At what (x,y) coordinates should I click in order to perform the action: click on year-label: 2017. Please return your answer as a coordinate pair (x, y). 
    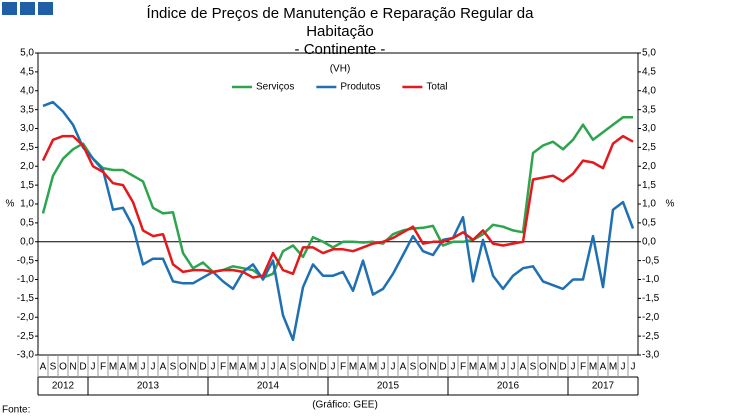
    Looking at the image, I should click on (603, 386).